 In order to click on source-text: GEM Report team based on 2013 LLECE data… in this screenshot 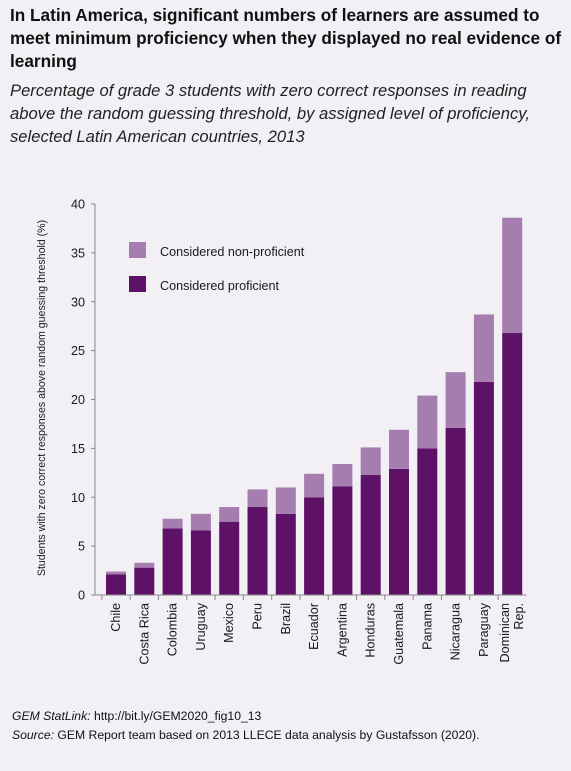, I will do `click(268, 735)`.